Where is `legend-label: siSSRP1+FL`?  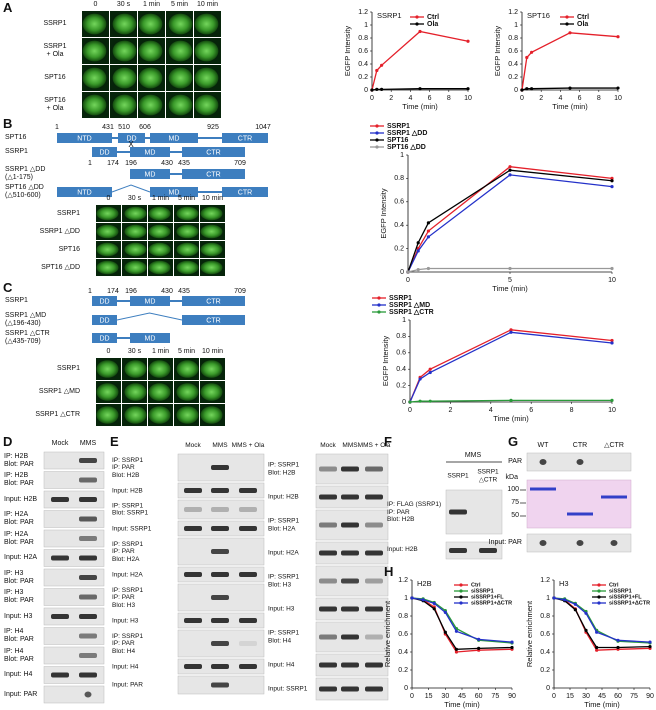
legend-label: siSSRP1+FL is located at coordinates (625, 597).